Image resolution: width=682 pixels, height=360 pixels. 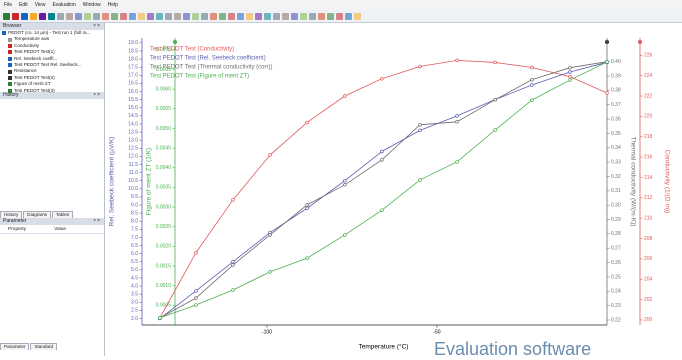 I want to click on y-tick-label: 226, so click(x=648, y=56).